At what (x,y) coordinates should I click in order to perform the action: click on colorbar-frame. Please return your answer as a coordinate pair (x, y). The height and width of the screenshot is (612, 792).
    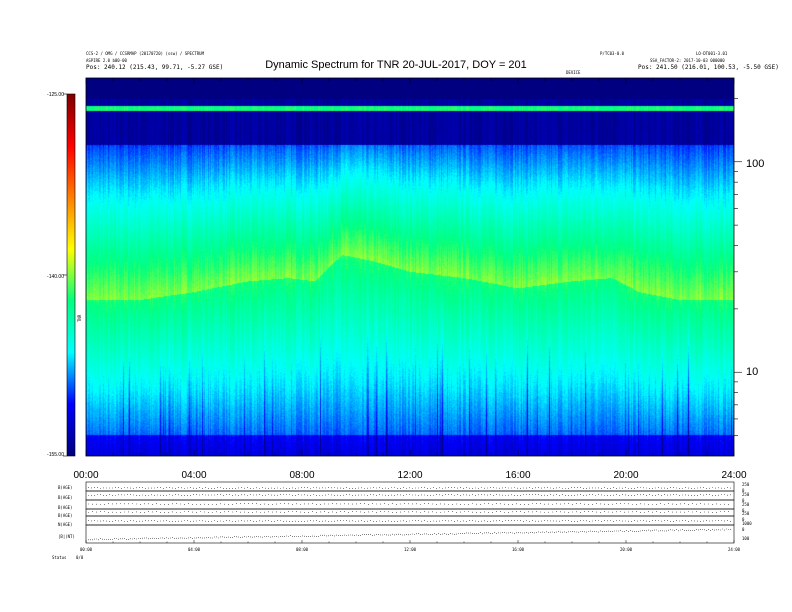
    Looking at the image, I should click on (71, 275).